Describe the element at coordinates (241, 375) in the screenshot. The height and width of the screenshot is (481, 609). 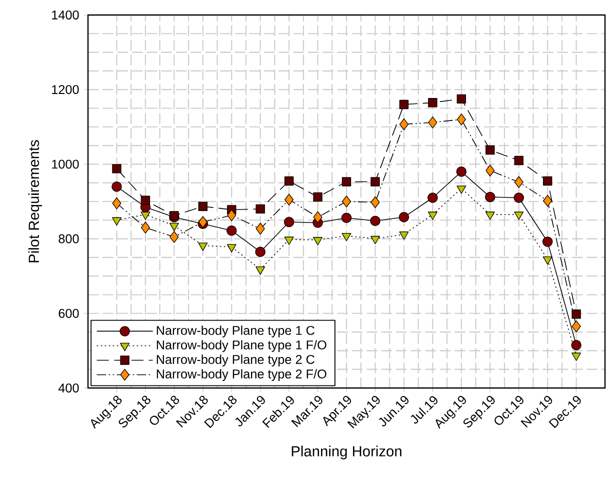
I see `legend-label: Narrow-body Plane type 2 F/O` at that location.